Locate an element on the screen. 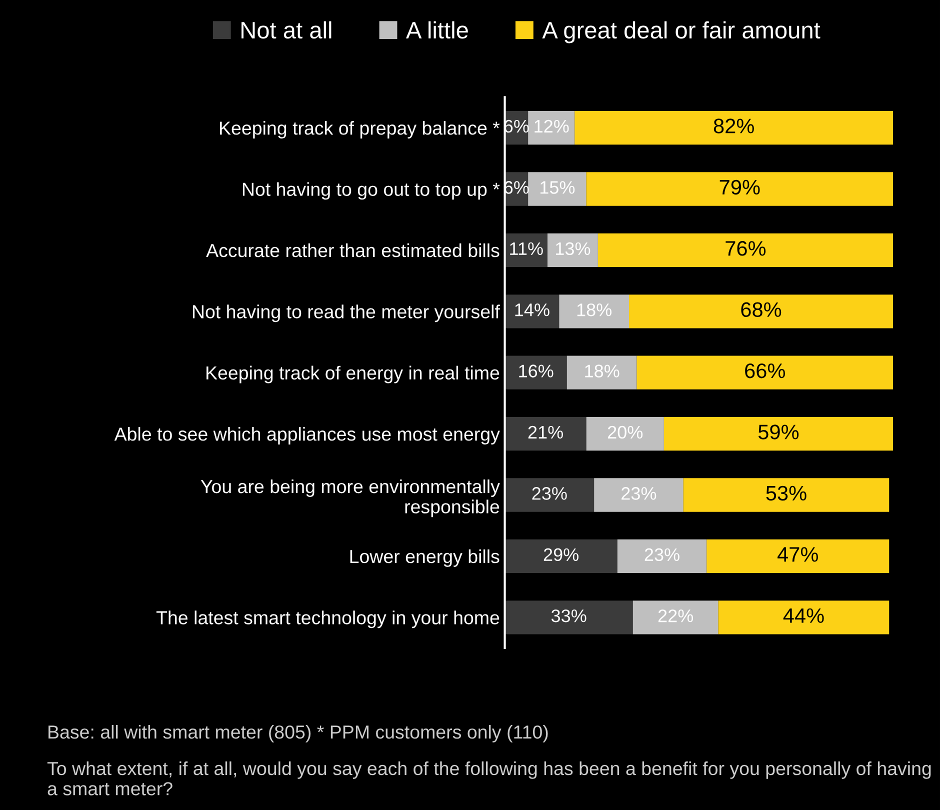  legend-label: A great deal or fair amount is located at coordinates (681, 32).